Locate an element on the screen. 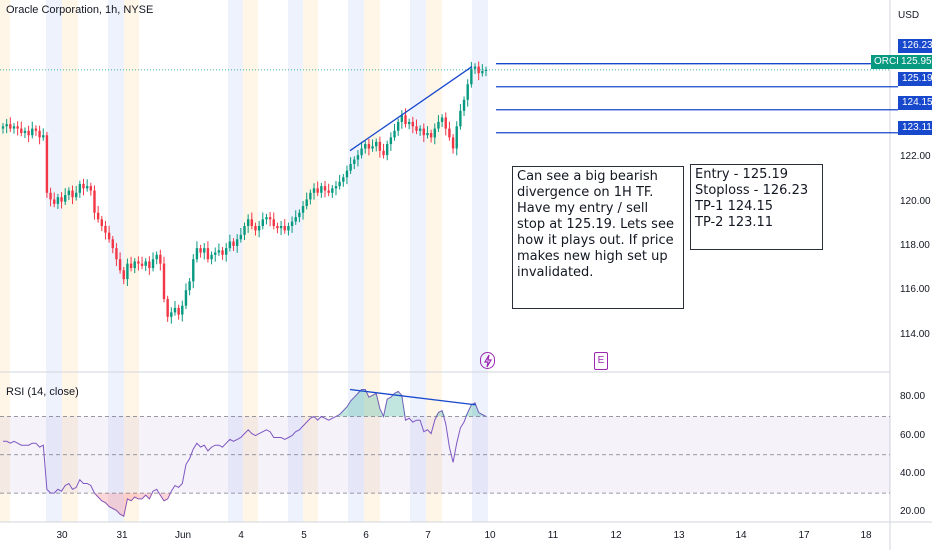 This screenshot has width=932, height=550. time-axis-tick: 6 is located at coordinates (366, 535).